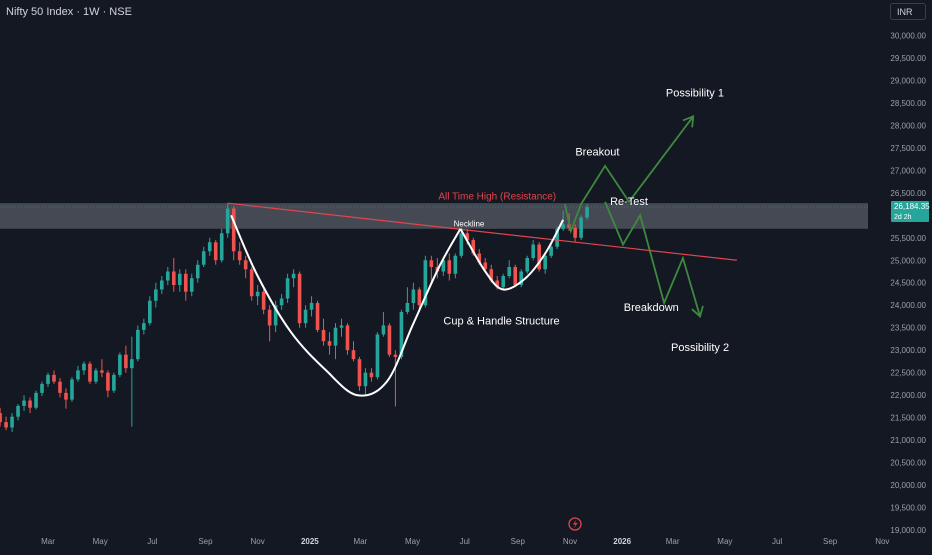 This screenshot has width=932, height=555. I want to click on y-tick-label: 22,000.00, so click(908, 395).